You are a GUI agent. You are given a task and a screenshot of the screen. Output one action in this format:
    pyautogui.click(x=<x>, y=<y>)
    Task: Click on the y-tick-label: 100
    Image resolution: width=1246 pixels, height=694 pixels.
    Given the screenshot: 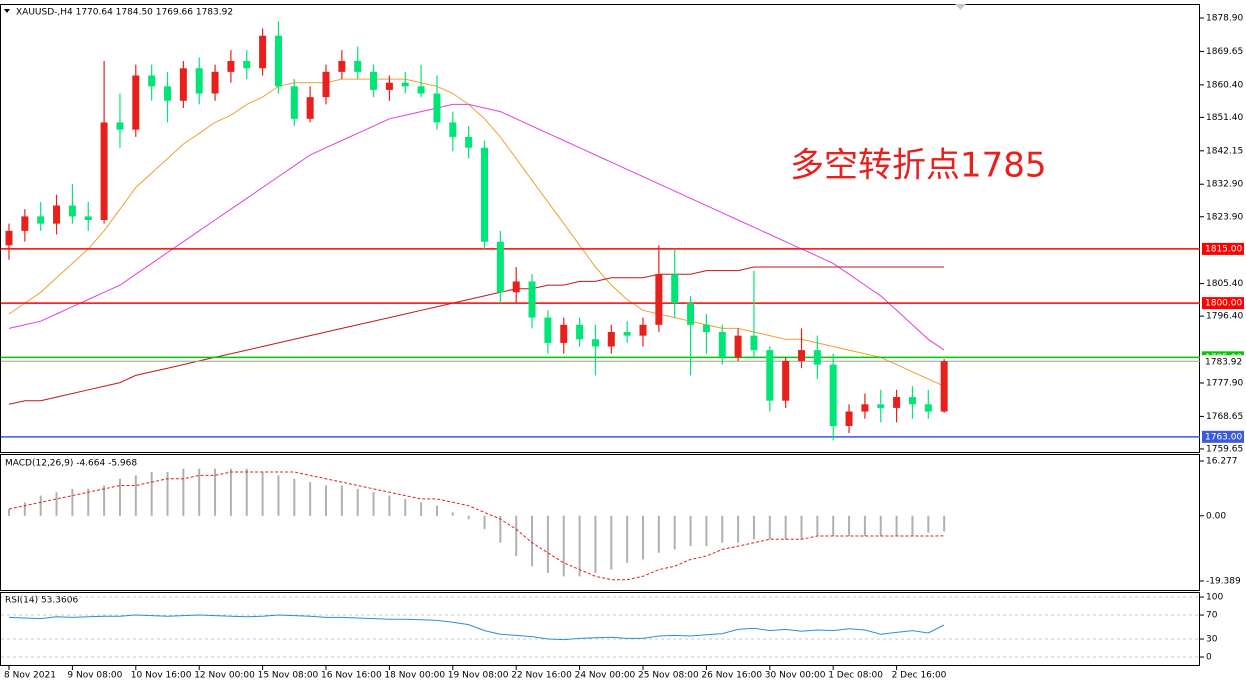 What is the action you would take?
    pyautogui.click(x=1214, y=598)
    